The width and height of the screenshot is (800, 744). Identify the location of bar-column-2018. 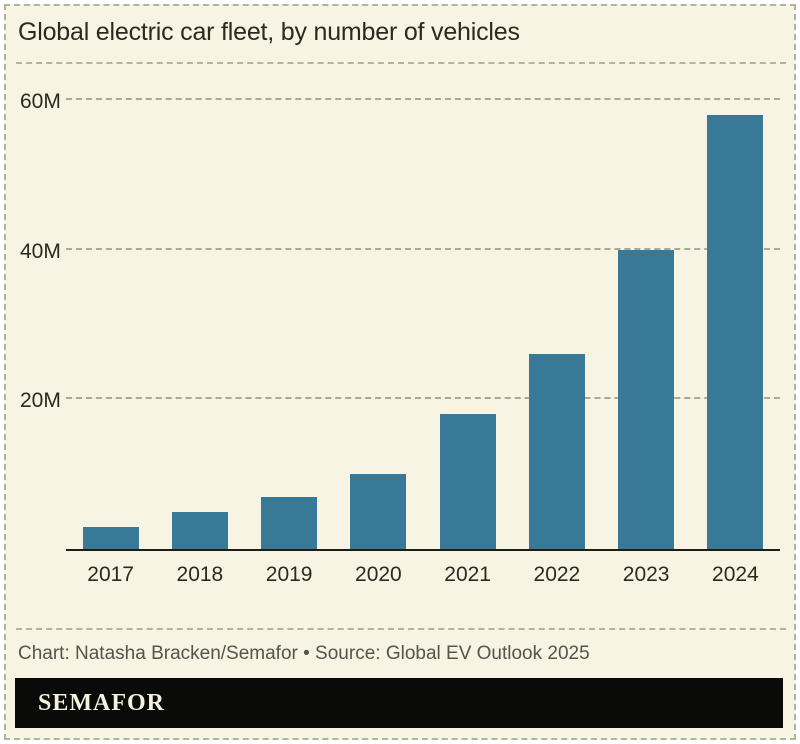
(199, 311).